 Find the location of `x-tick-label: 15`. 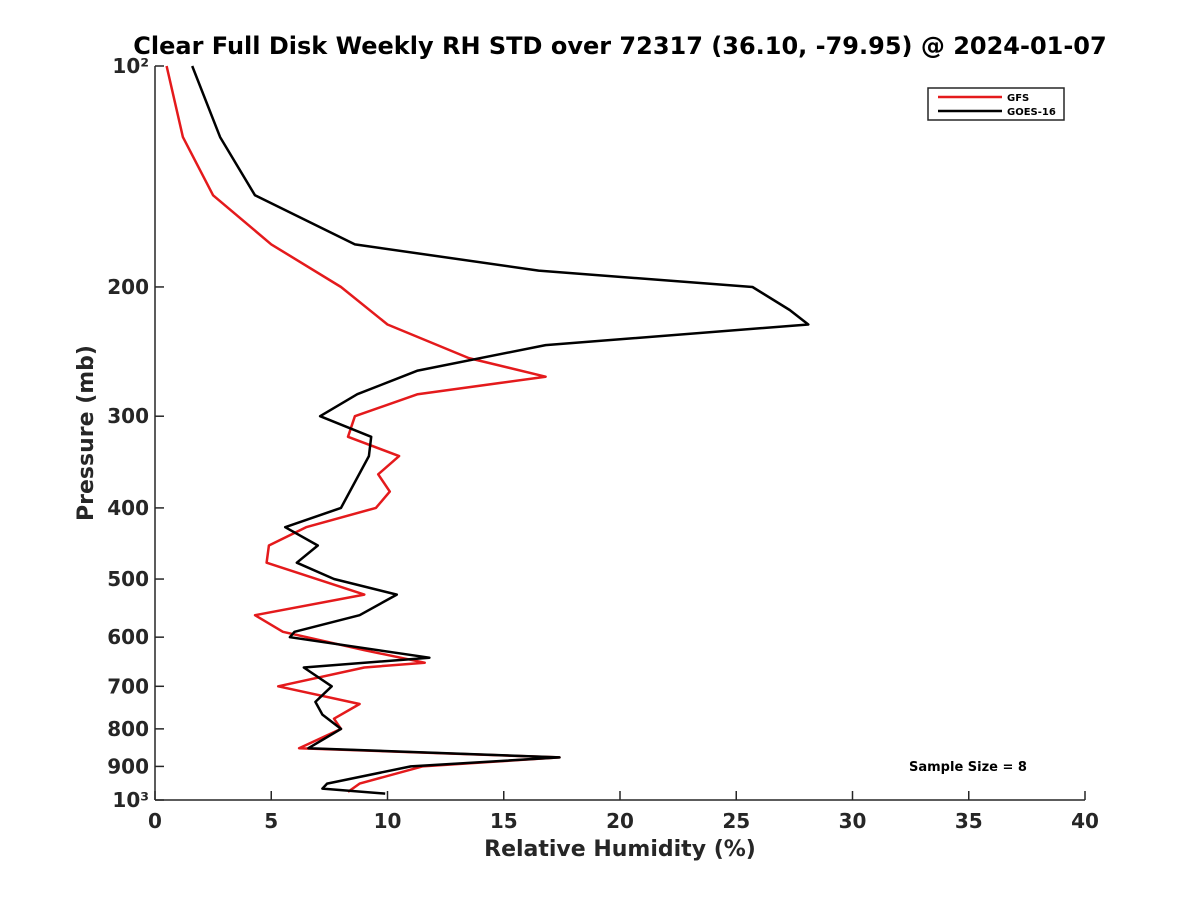

x-tick-label: 15 is located at coordinates (504, 821).